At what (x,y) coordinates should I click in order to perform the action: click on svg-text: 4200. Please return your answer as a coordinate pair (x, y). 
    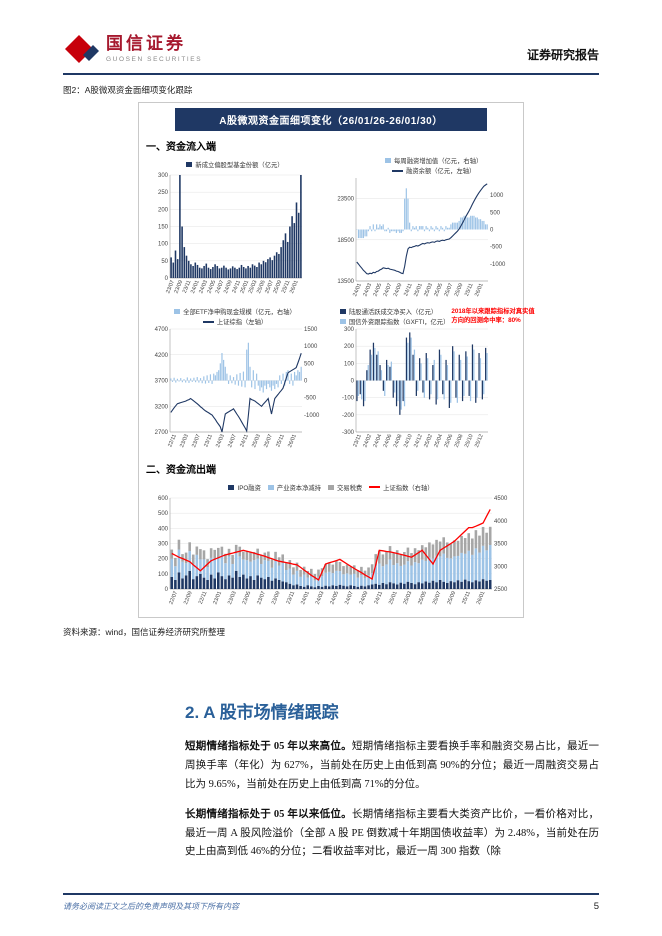
    Looking at the image, I should click on (162, 356).